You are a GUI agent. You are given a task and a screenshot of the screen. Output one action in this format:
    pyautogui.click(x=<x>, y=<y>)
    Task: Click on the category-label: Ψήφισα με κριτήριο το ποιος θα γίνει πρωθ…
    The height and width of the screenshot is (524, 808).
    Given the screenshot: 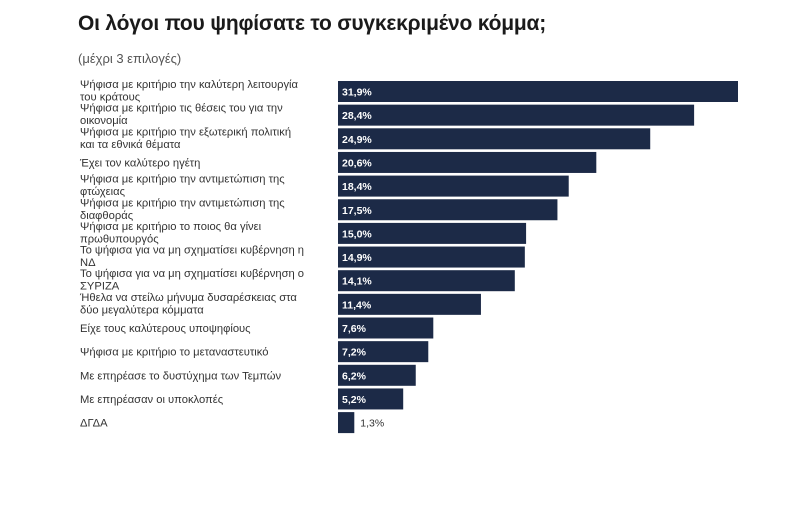 What is the action you would take?
    pyautogui.click(x=171, y=233)
    